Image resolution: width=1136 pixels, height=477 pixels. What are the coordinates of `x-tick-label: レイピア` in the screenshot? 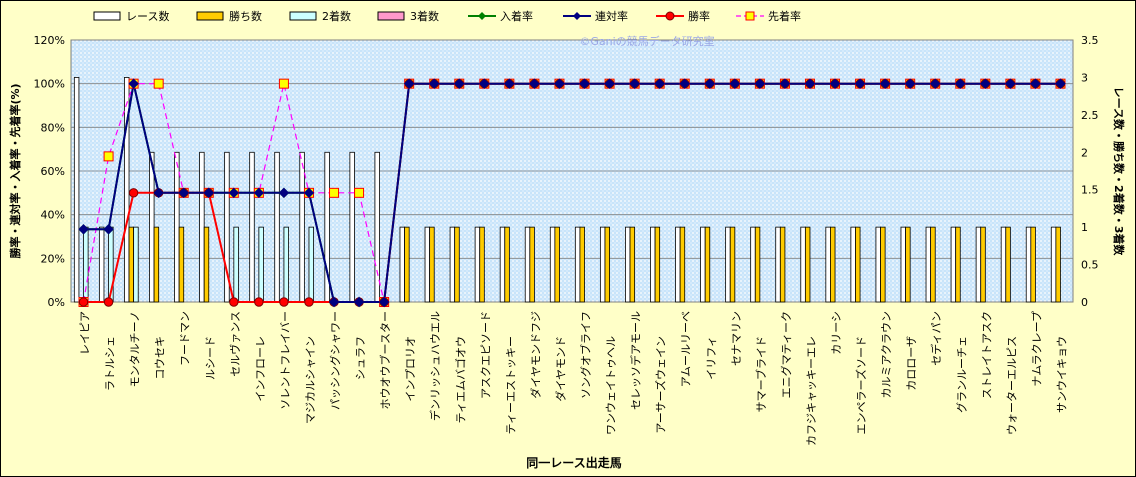 It's located at (85, 333).